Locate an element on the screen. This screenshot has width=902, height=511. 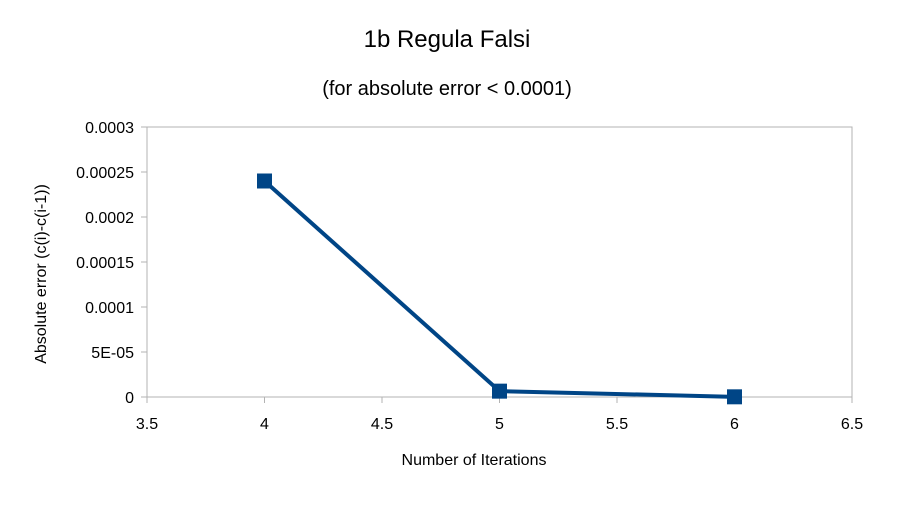
x-tick-label: 4.5 is located at coordinates (382, 424).